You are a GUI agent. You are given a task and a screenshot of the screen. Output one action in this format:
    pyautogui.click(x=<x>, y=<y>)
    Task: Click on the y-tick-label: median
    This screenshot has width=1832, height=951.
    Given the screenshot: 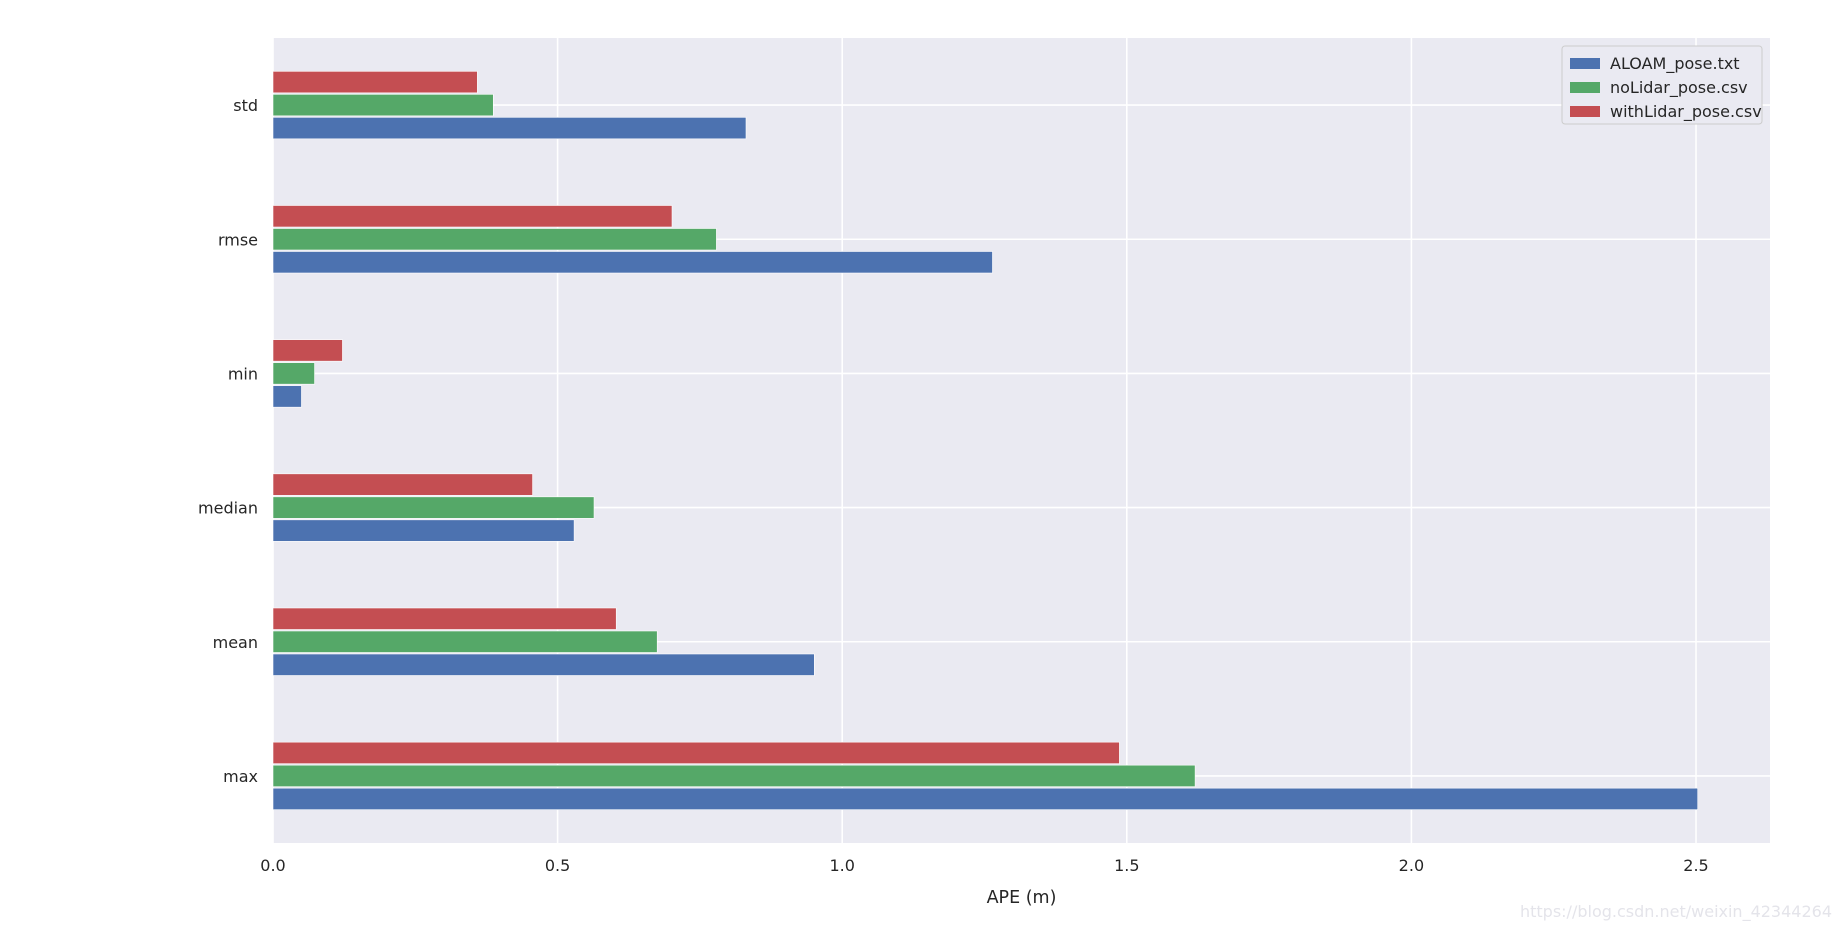 What is the action you would take?
    pyautogui.click(x=228, y=508)
    